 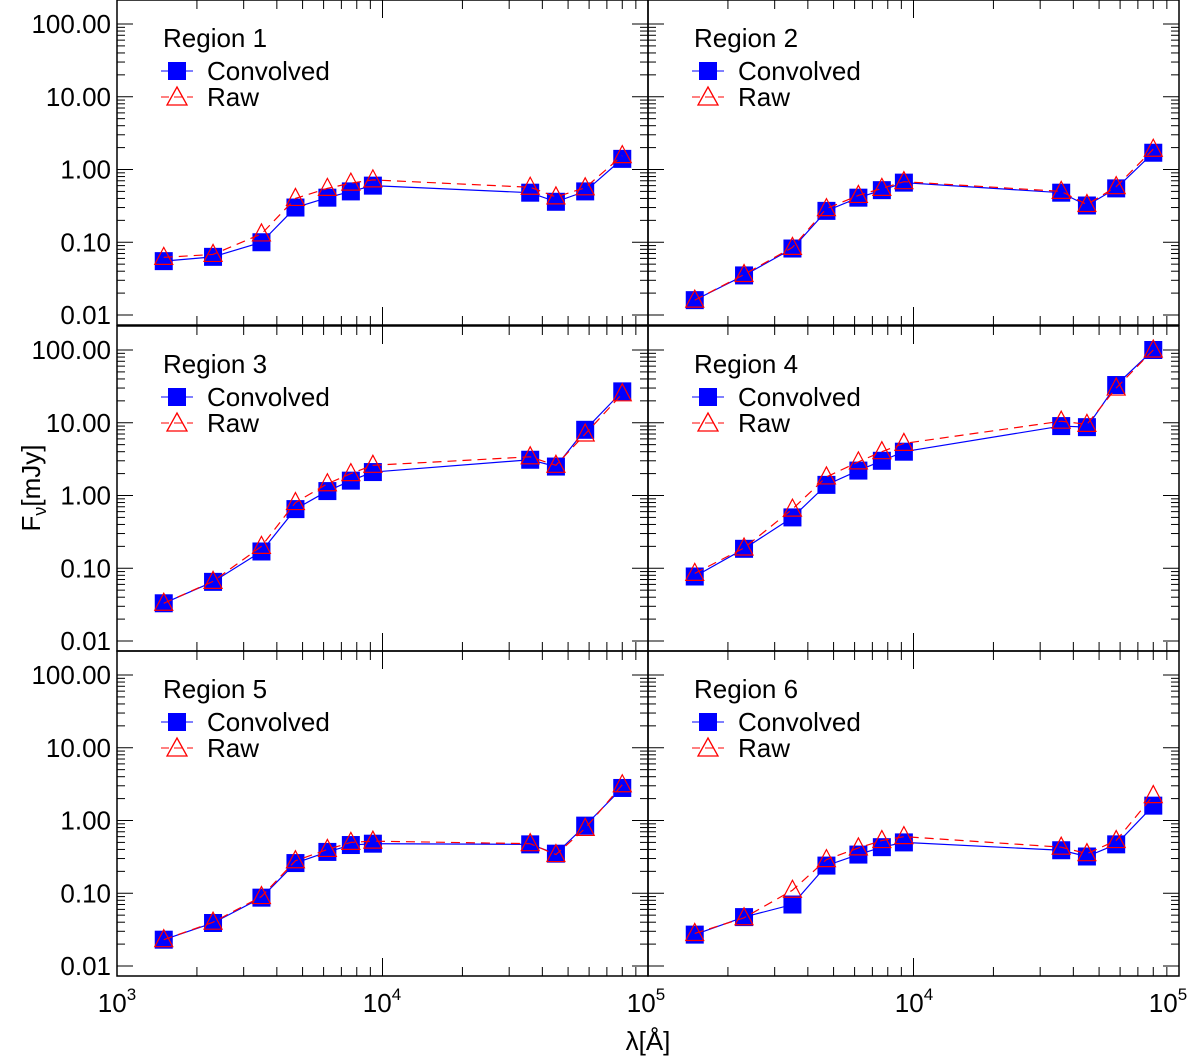 What do you see at coordinates (1168, 1001) in the screenshot?
I see `x-tick-label-1e5-right: 10⁵` at bounding box center [1168, 1001].